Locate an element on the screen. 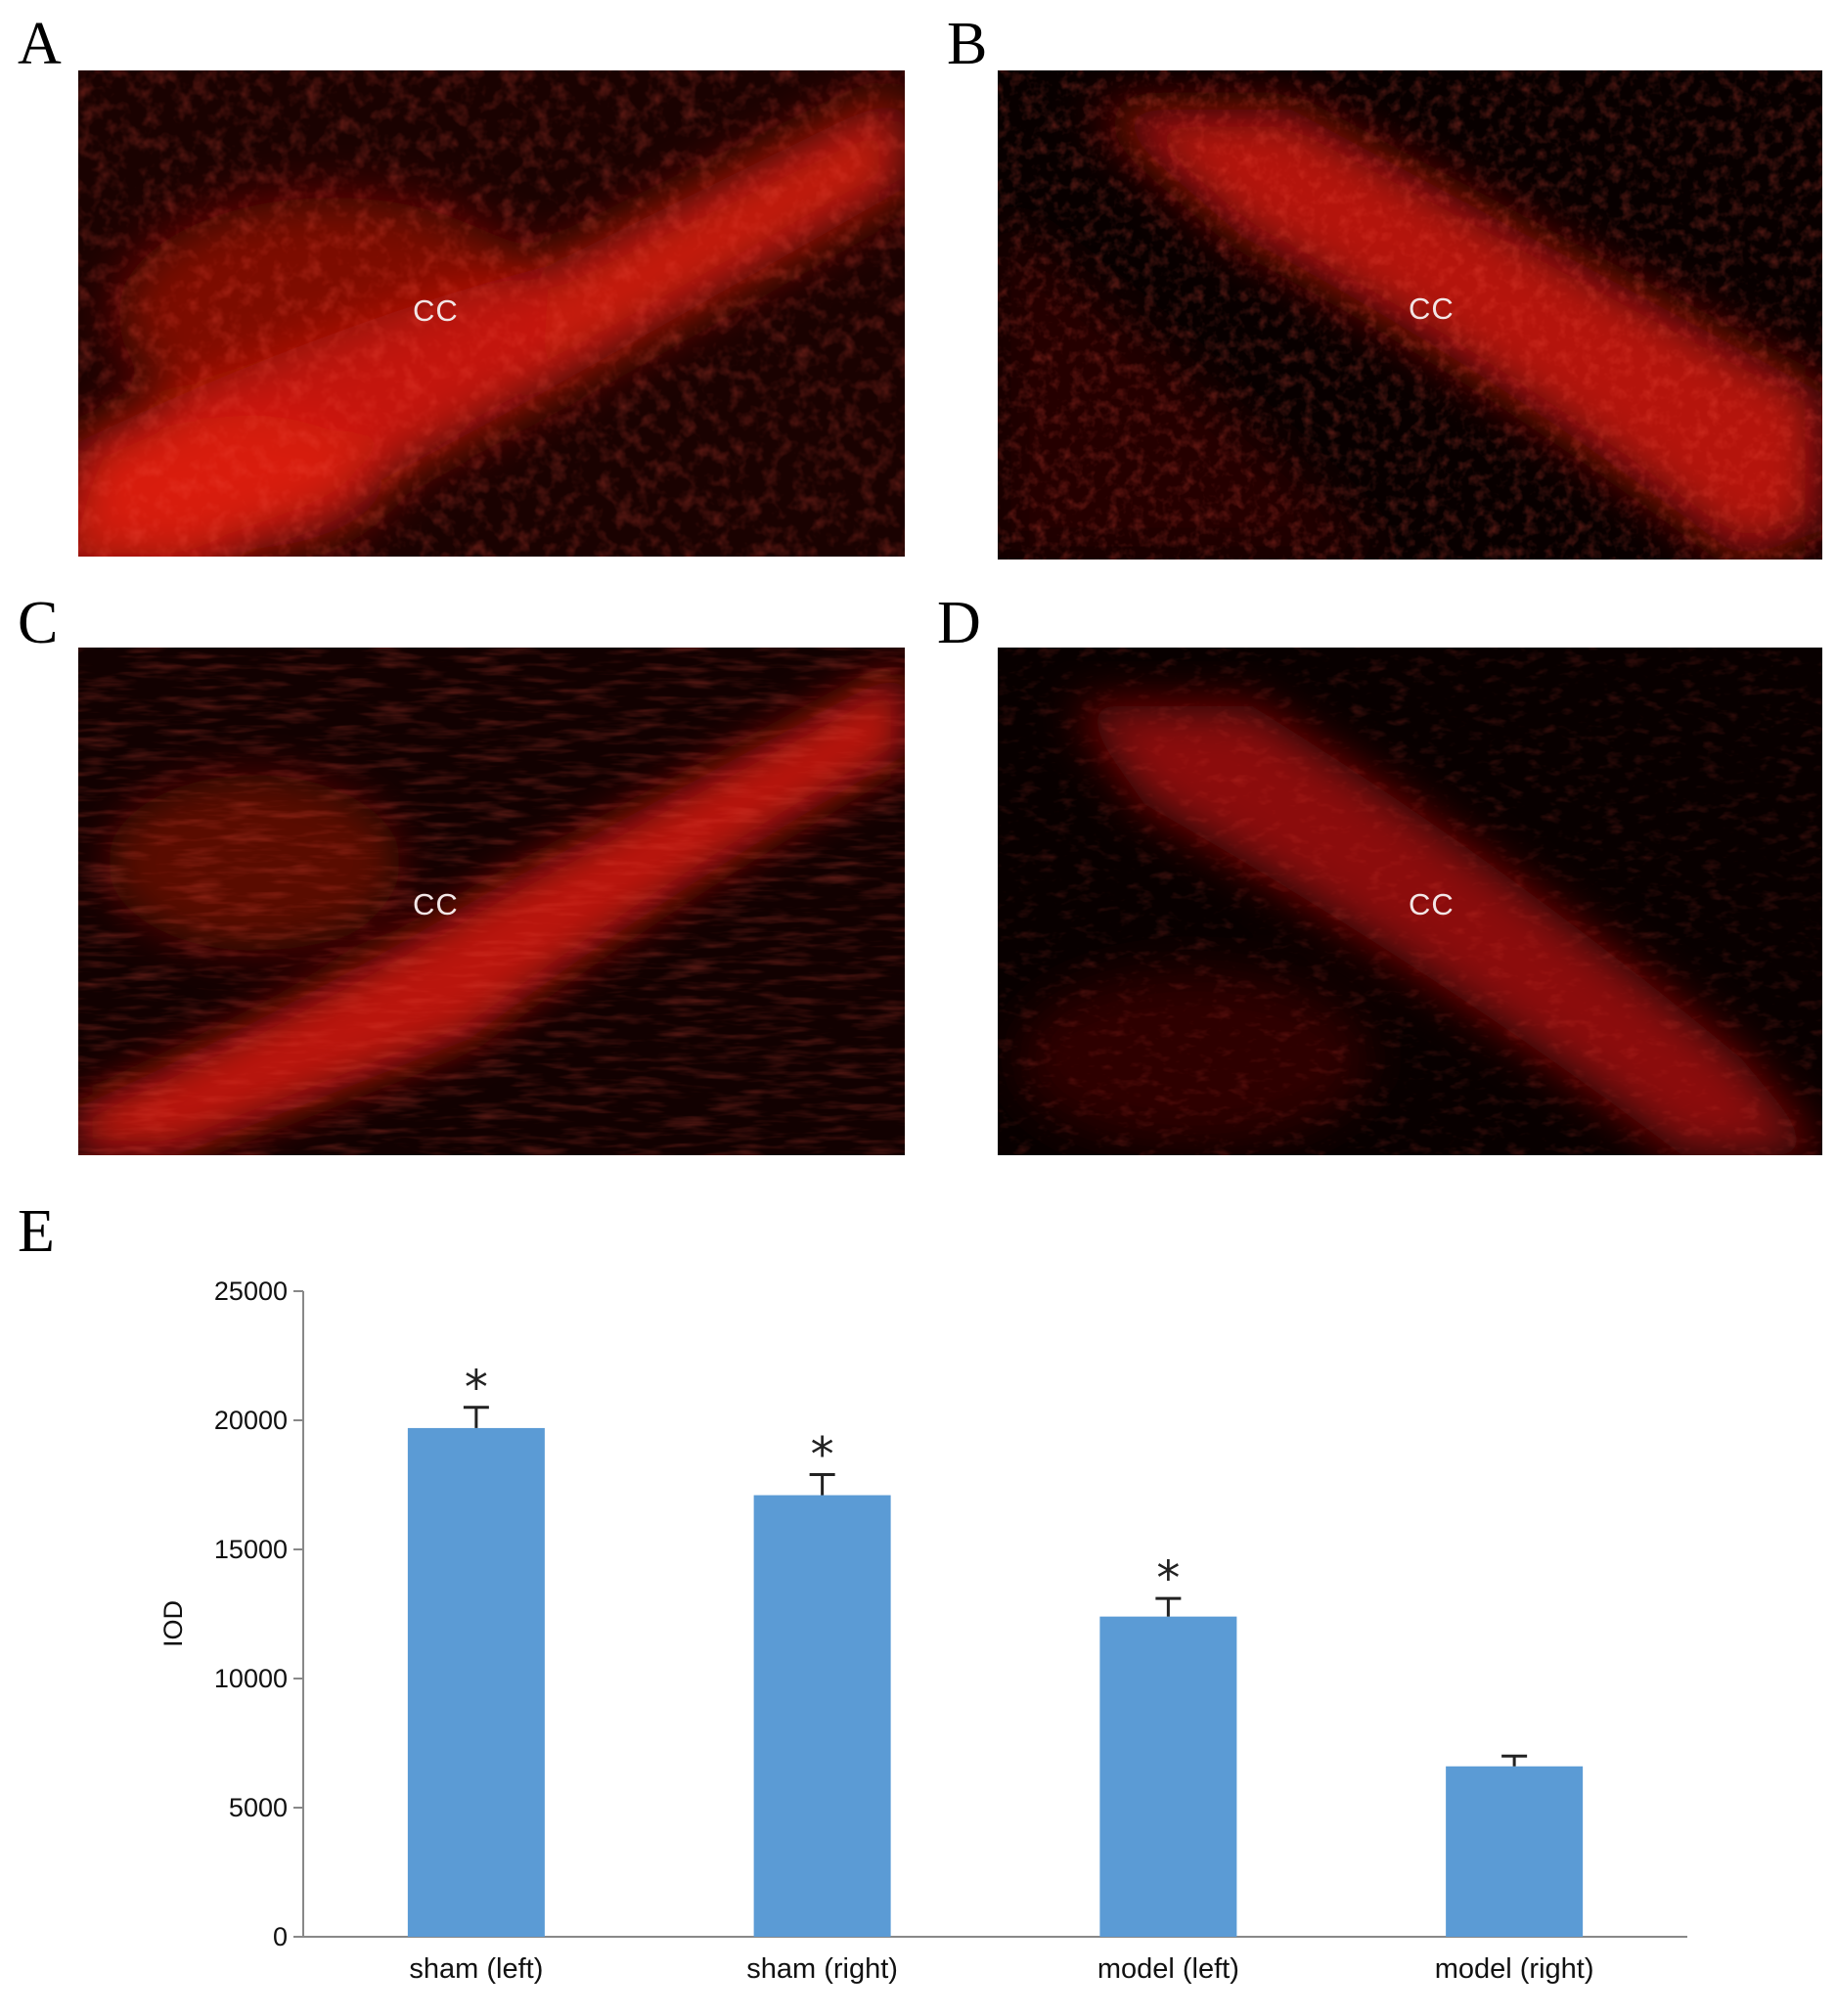  y-axis: 0 5000 10000 15000 20000 25000 is located at coordinates (259, 1614).